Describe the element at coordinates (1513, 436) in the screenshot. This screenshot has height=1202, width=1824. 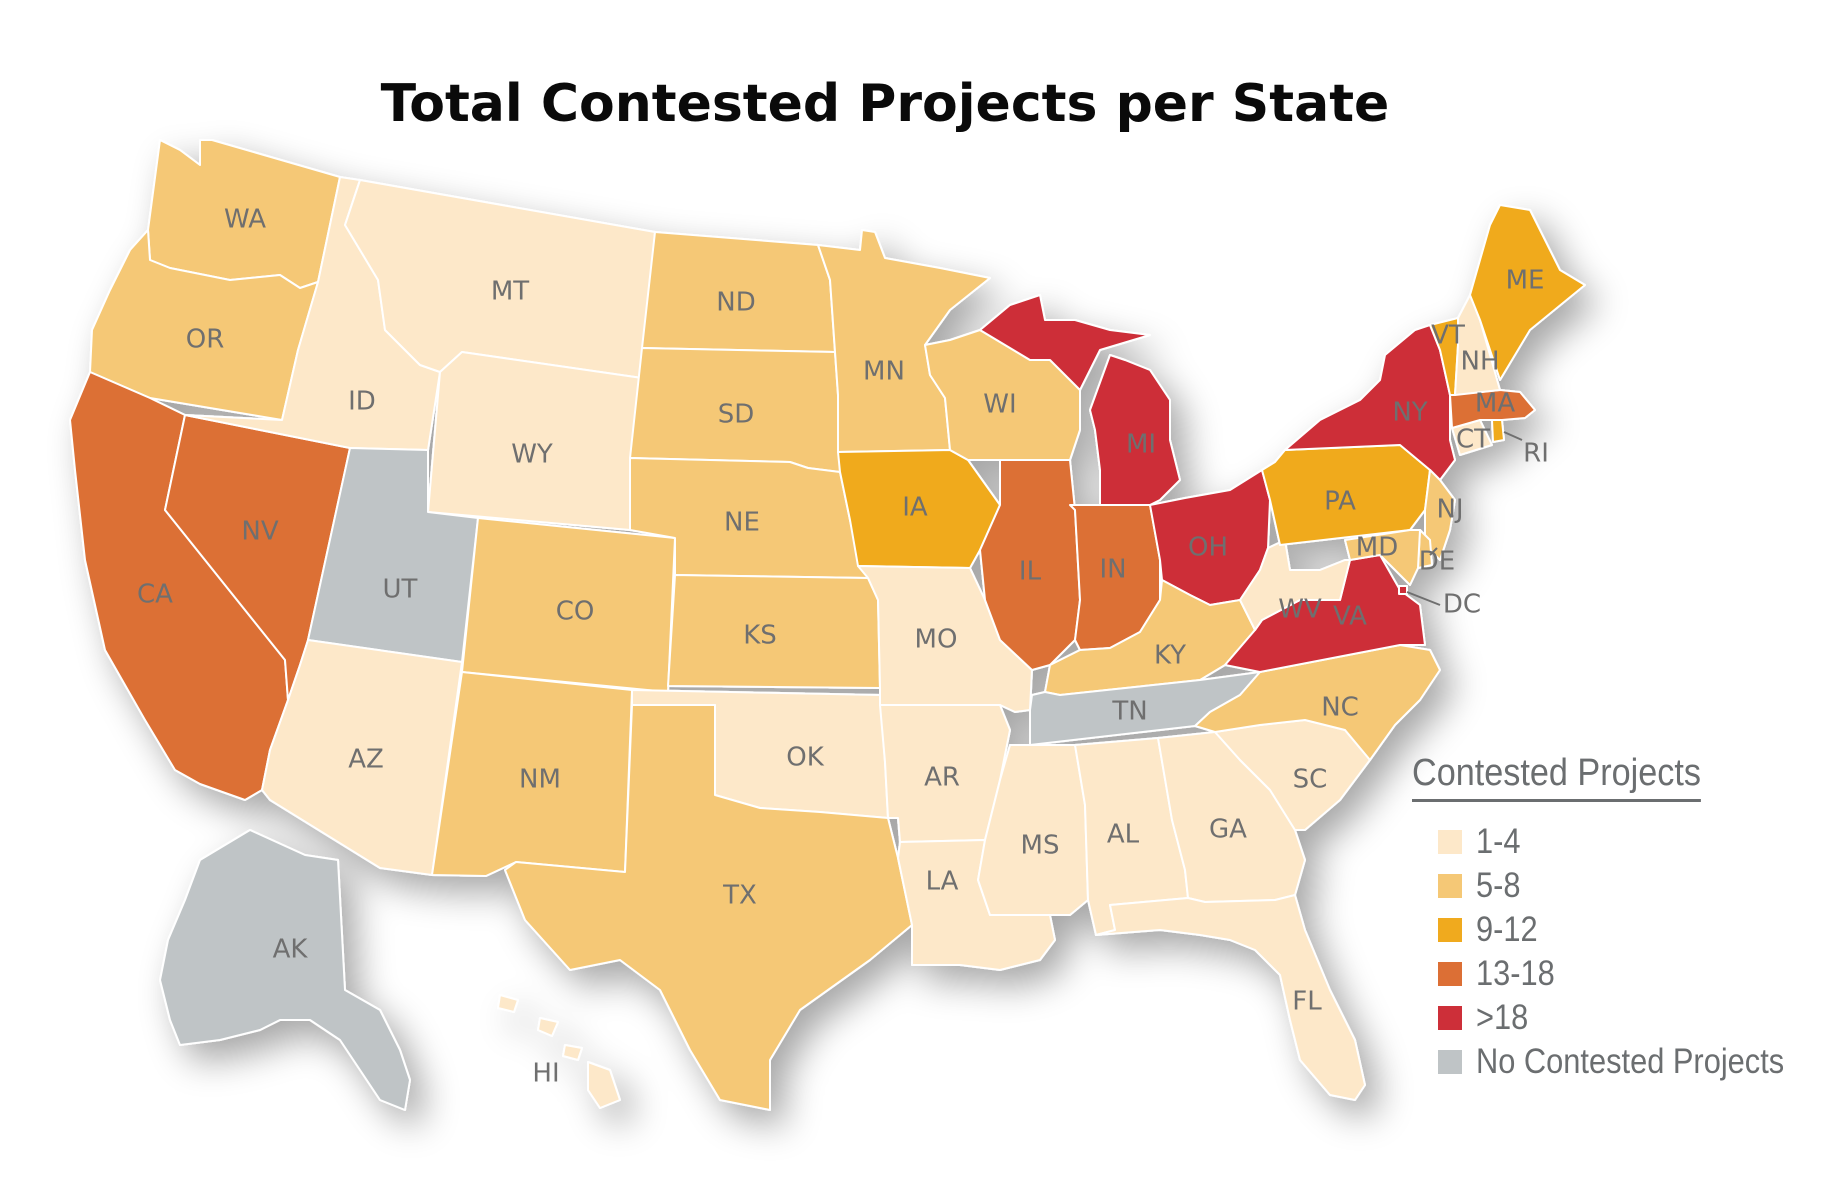
I see `callout-line-ri` at that location.